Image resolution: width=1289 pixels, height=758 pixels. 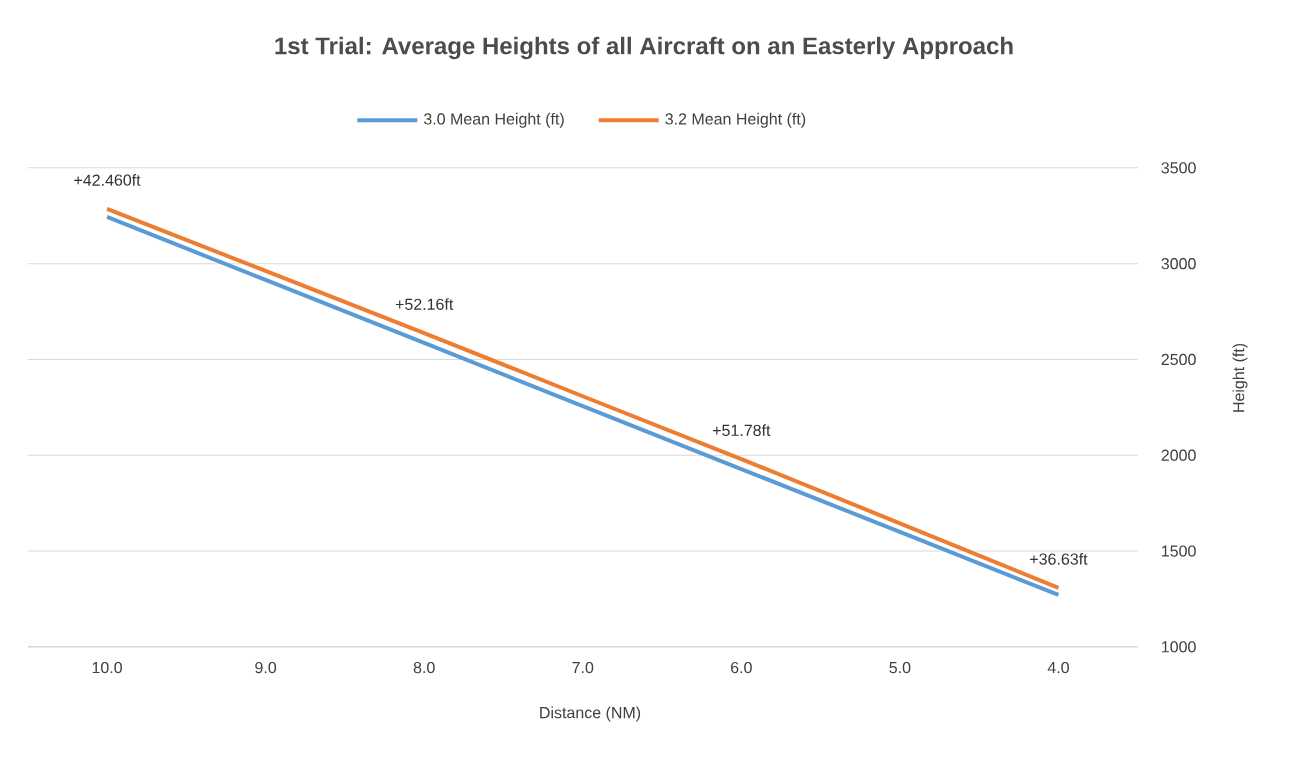 I want to click on x-tick-label: 9.0, so click(x=266, y=667).